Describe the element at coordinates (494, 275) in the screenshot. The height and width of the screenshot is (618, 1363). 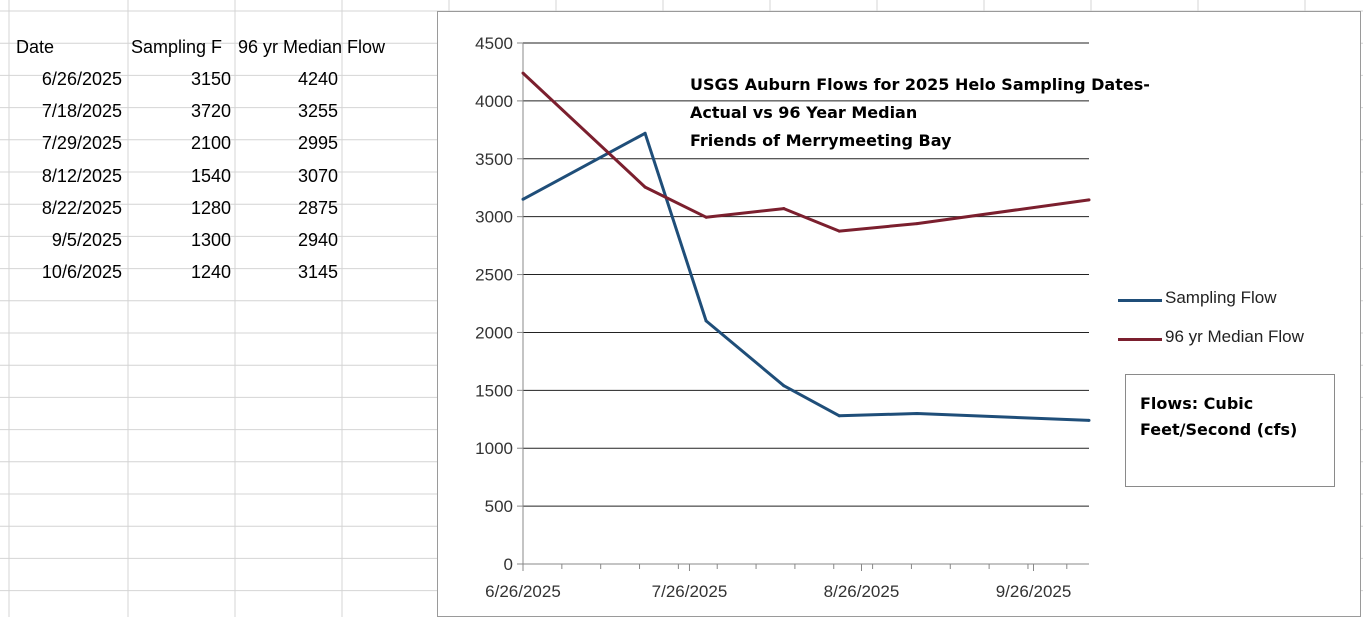
I see `y-tick-label: 2500` at that location.